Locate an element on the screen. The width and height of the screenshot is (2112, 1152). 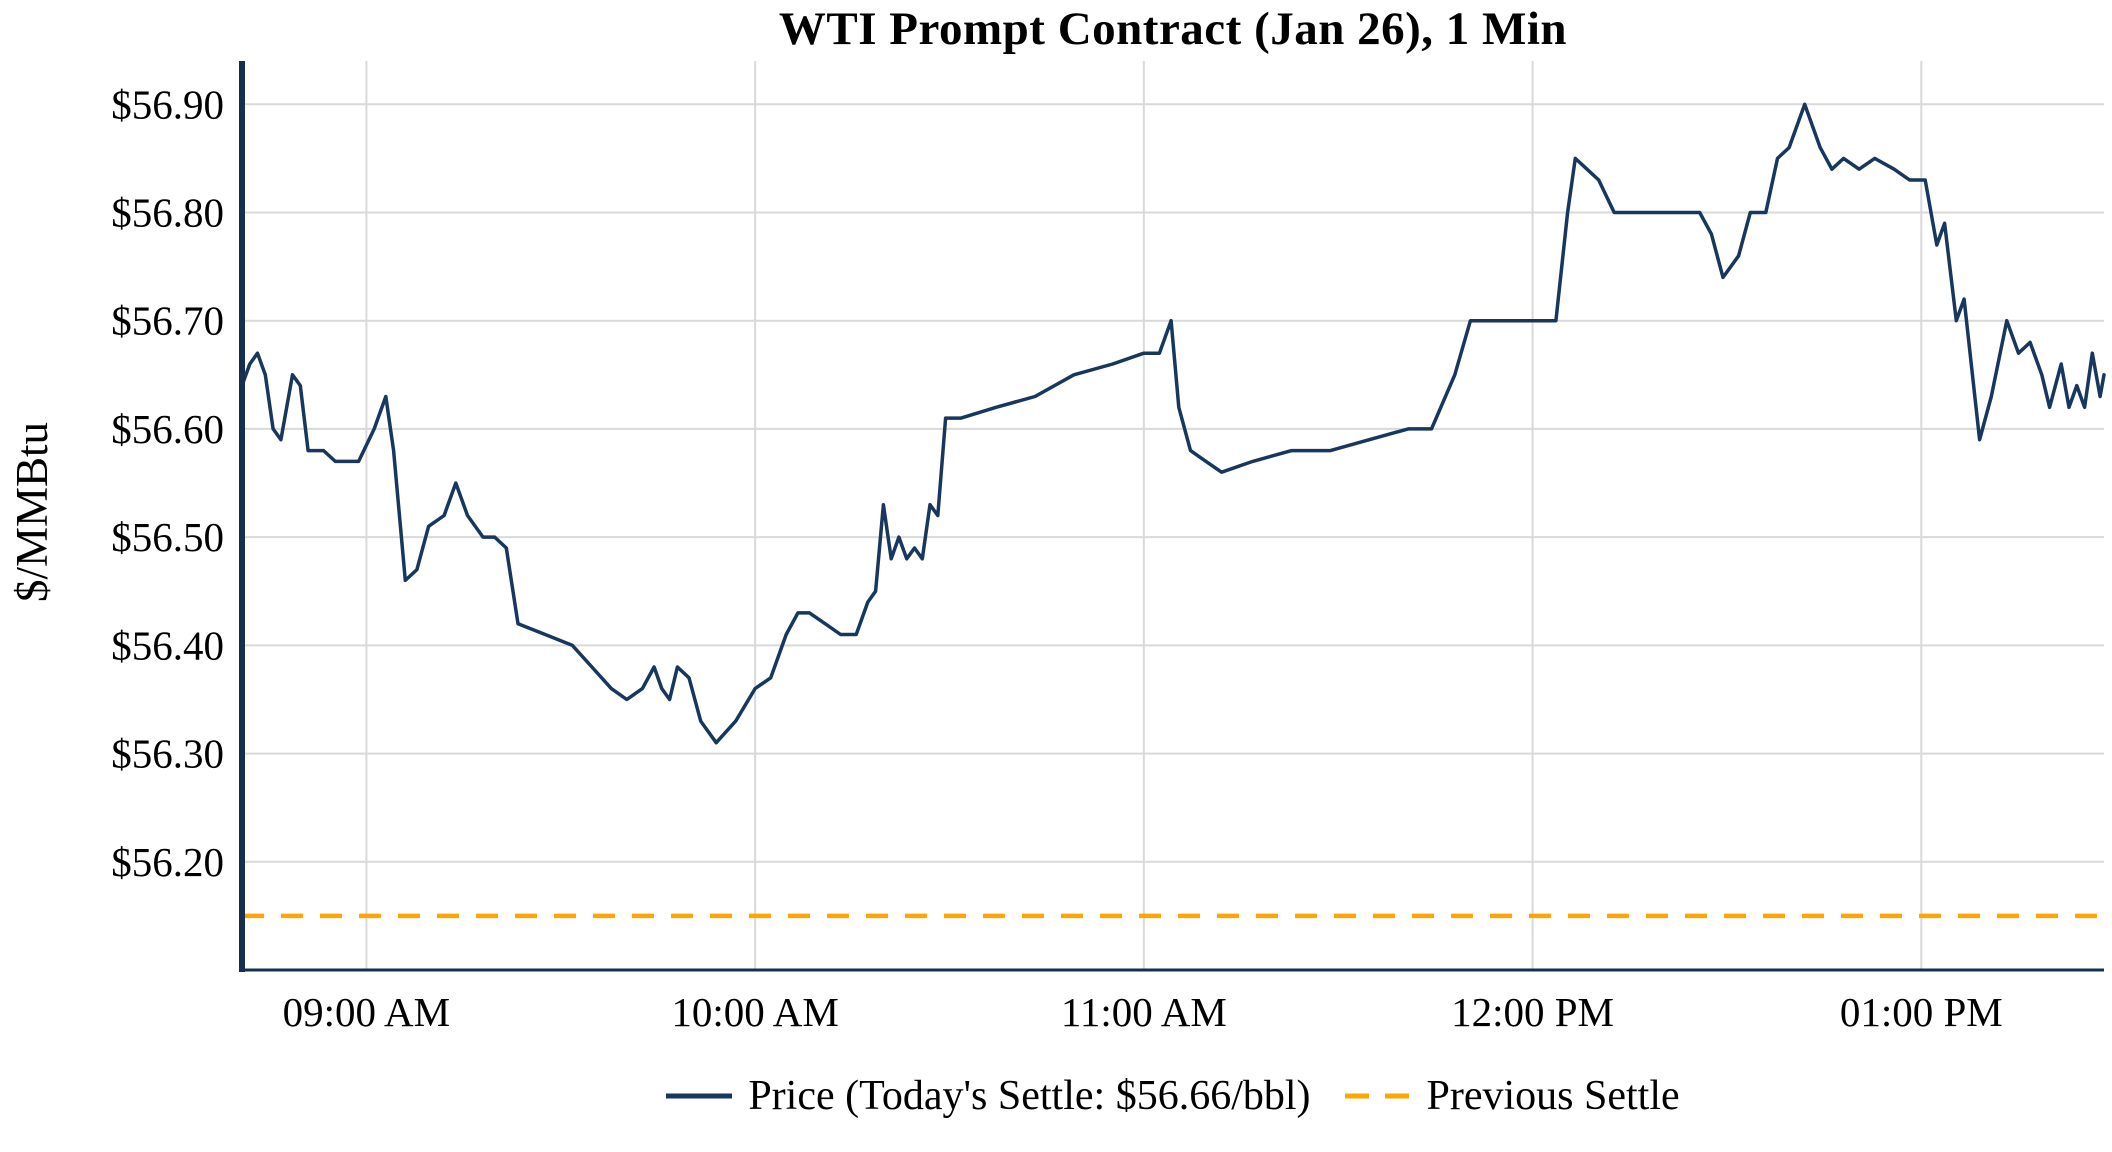
x-tick-label: 09:00 AM is located at coordinates (366, 1012).